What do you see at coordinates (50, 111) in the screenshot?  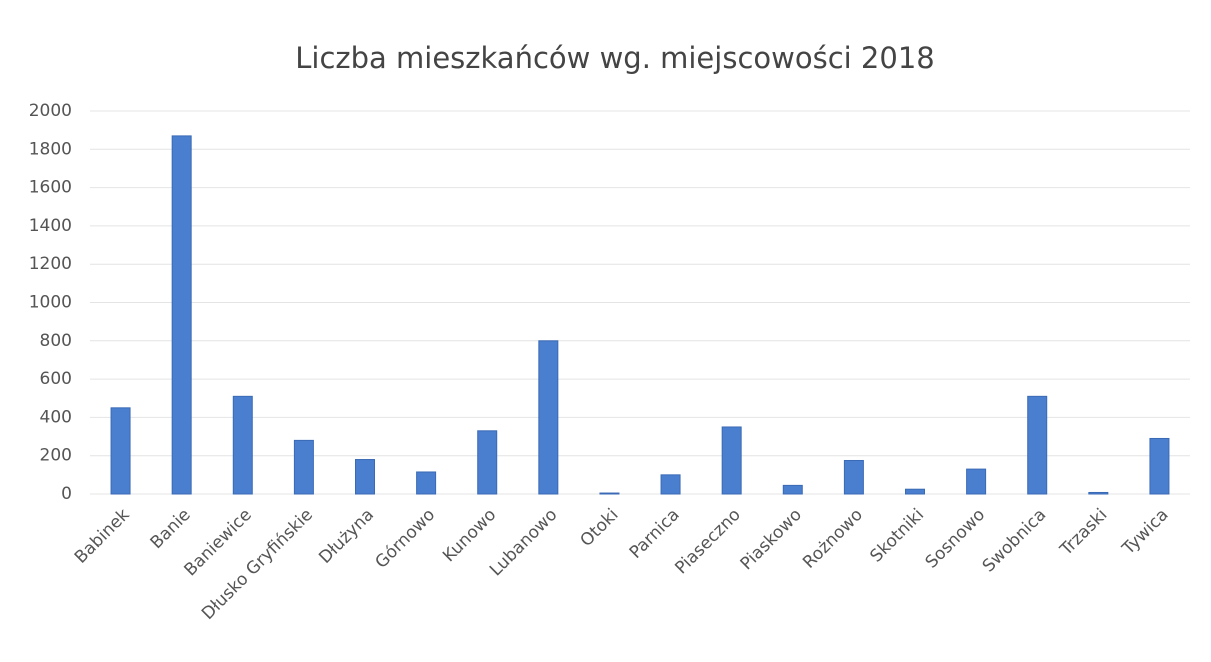 I see `y-tick-label: 2000` at bounding box center [50, 111].